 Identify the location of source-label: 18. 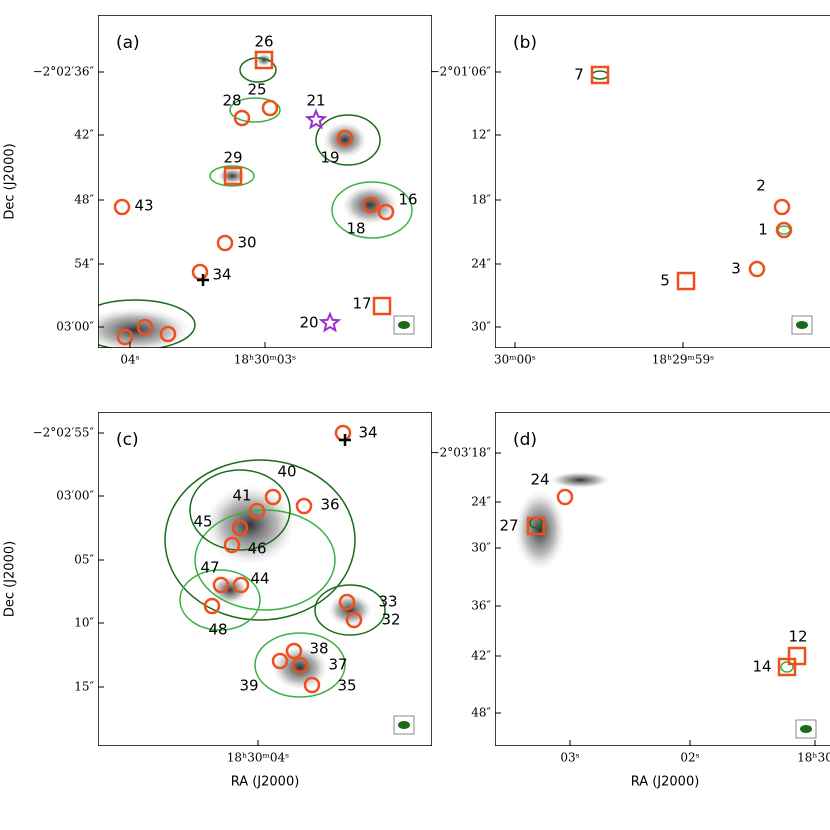
(355, 229).